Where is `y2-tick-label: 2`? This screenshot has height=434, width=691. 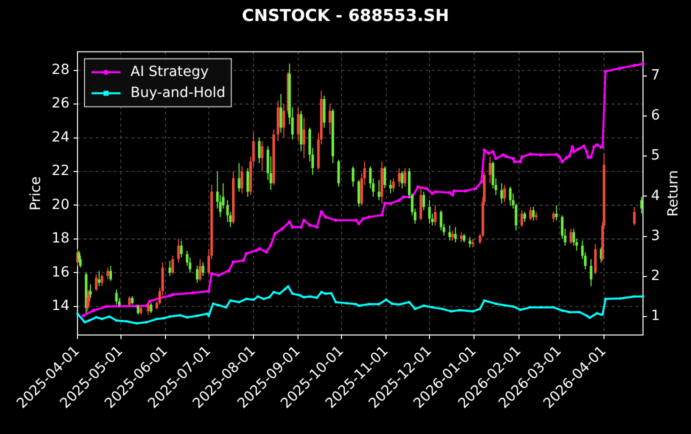 y2-tick-label: 2 is located at coordinates (655, 276).